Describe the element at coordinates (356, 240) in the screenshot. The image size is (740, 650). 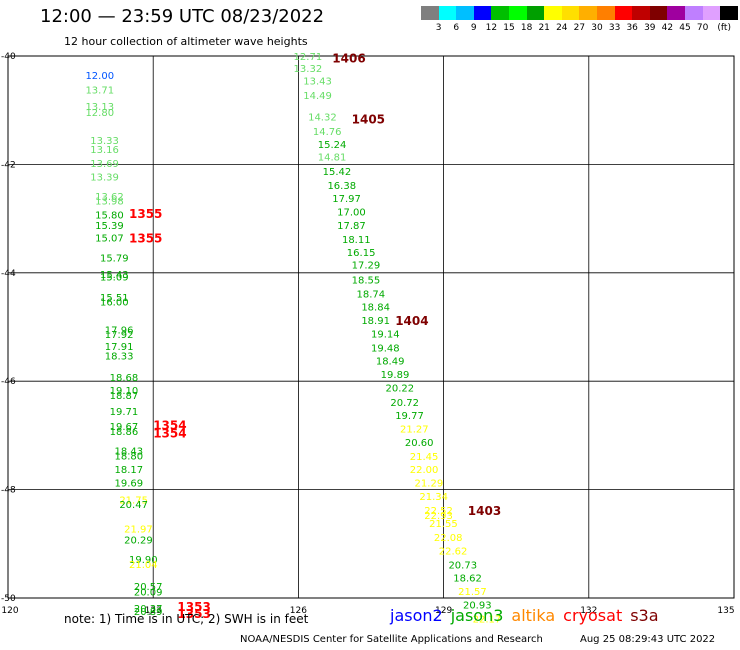
I see `wave-height-label: 18.11` at that location.